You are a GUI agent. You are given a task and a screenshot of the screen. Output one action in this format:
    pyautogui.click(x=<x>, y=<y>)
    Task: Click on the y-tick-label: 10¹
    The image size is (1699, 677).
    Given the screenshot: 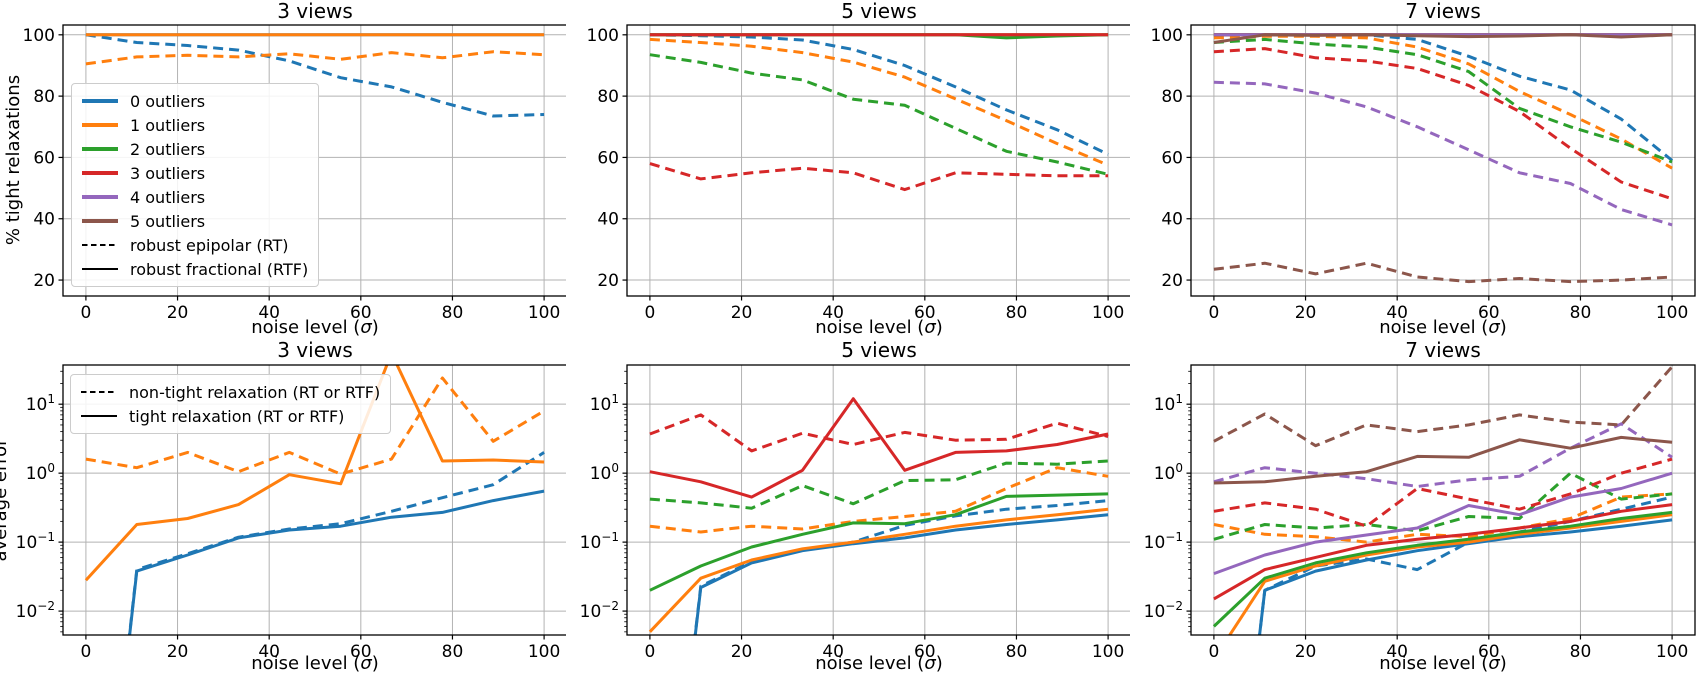 What is the action you would take?
    pyautogui.click(x=604, y=403)
    